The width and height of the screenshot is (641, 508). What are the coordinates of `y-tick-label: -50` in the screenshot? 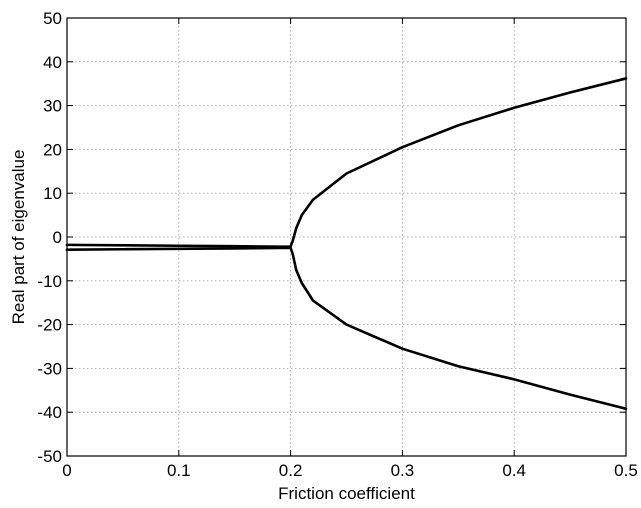 It's located at (49, 456).